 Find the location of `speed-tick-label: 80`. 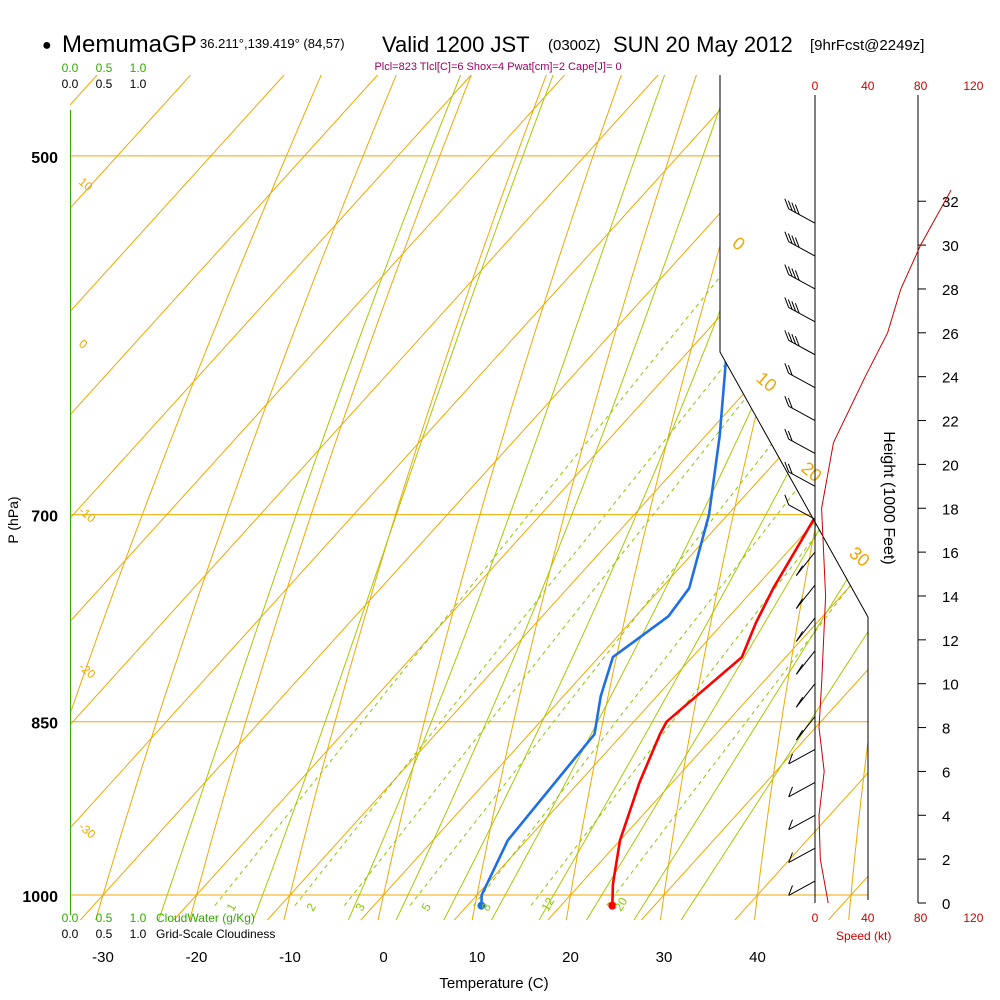

speed-tick-label: 80 is located at coordinates (921, 86).